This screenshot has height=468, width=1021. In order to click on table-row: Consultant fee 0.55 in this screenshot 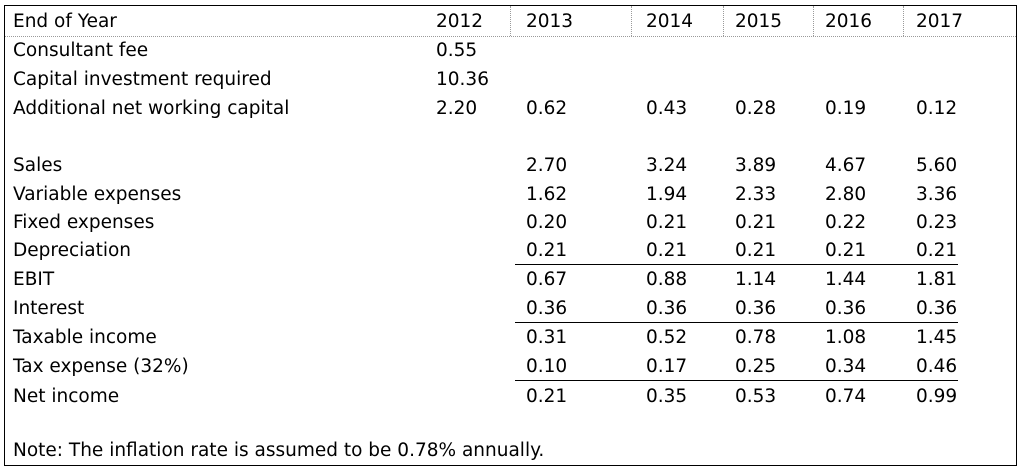, I will do `click(510, 50)`.